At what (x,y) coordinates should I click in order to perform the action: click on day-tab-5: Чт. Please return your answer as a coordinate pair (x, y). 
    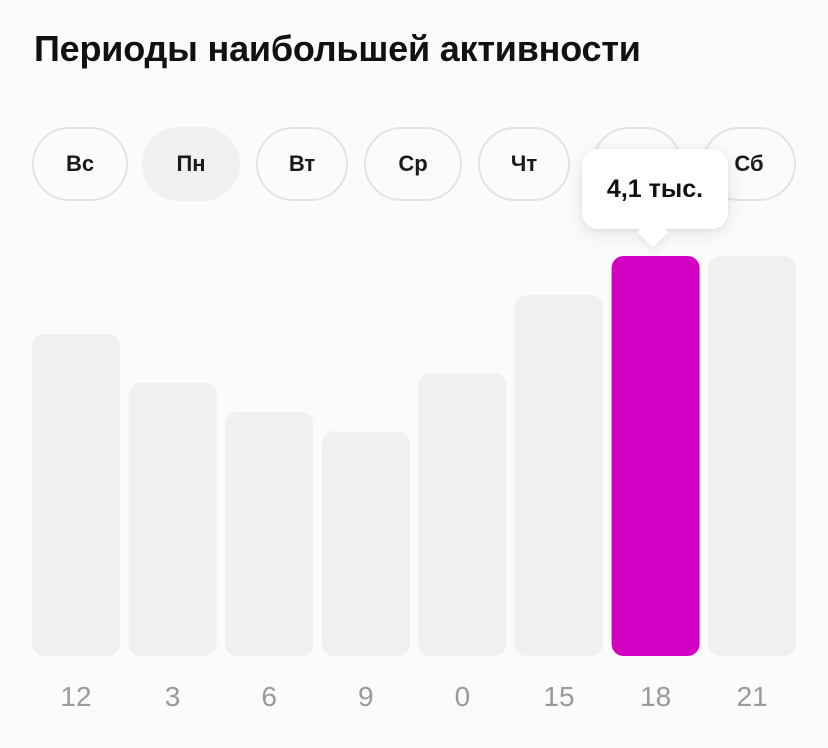
    Looking at the image, I should click on (524, 164).